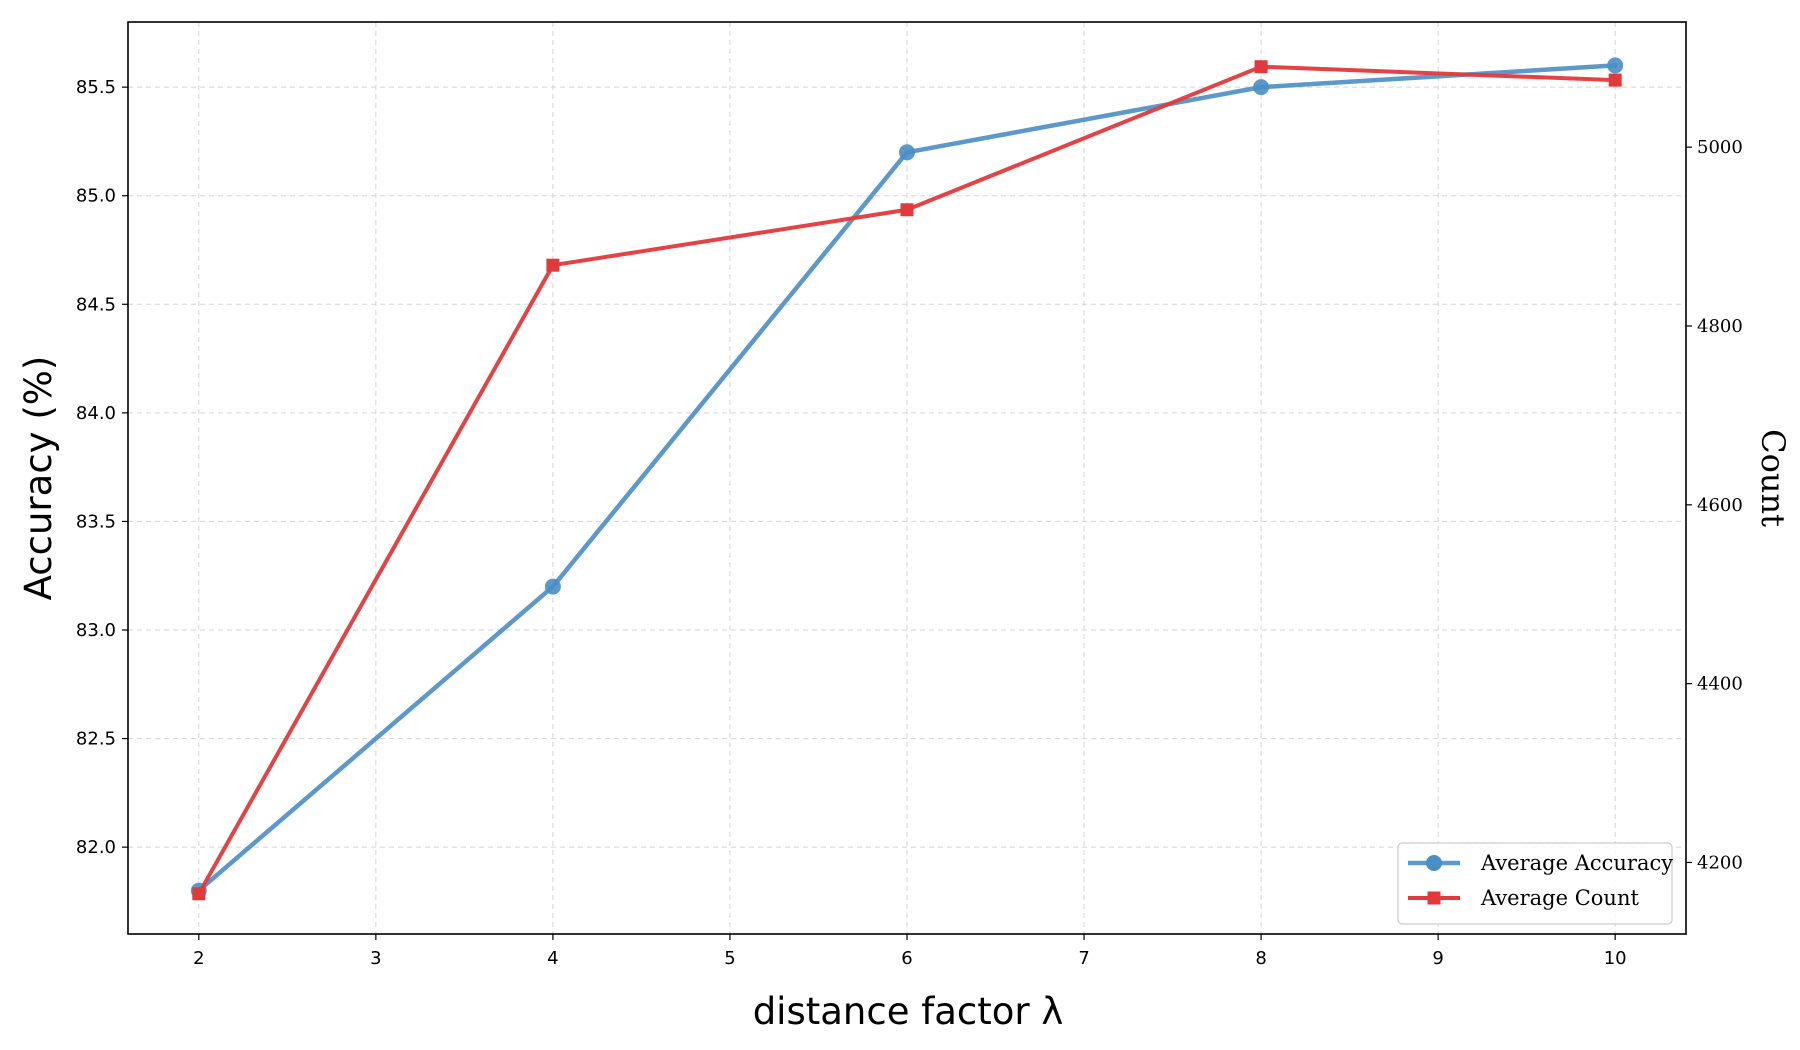 The height and width of the screenshot is (1050, 1800). I want to click on x-tick-label: 4, so click(552, 958).